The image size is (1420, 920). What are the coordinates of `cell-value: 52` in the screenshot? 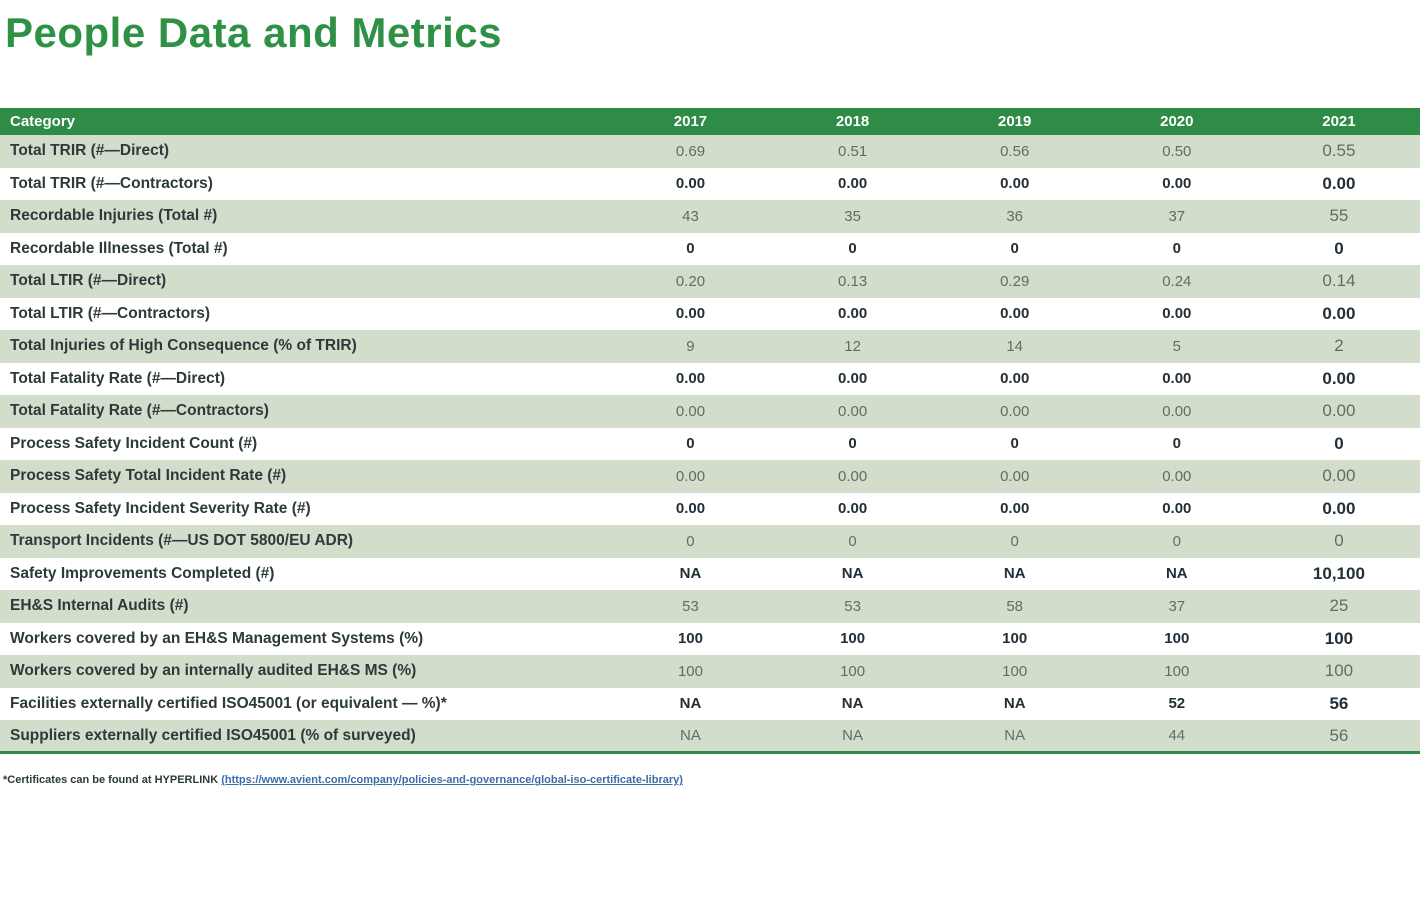 It's located at (1177, 704).